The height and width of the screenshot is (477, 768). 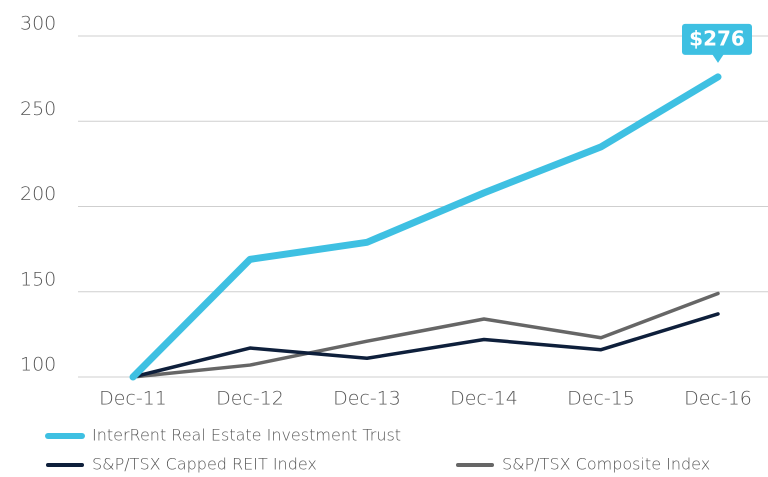 What do you see at coordinates (606, 464) in the screenshot?
I see `legend-label: S&P/TSX Composite Index` at bounding box center [606, 464].